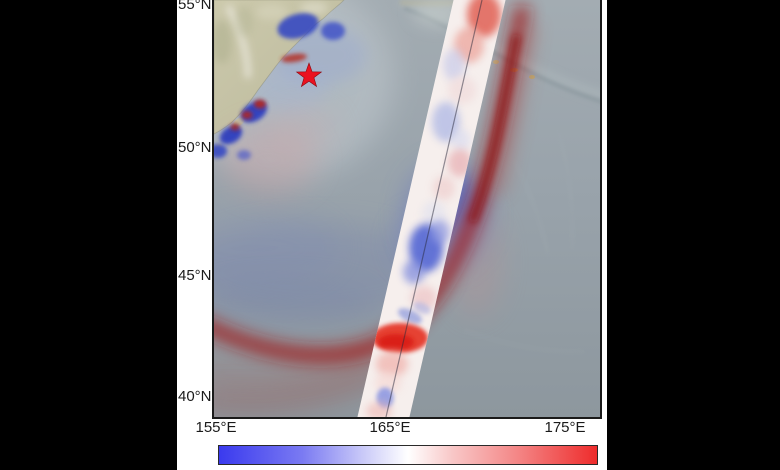 The image size is (780, 470). I want to click on coastal-wave-patches, so click(279, 104).